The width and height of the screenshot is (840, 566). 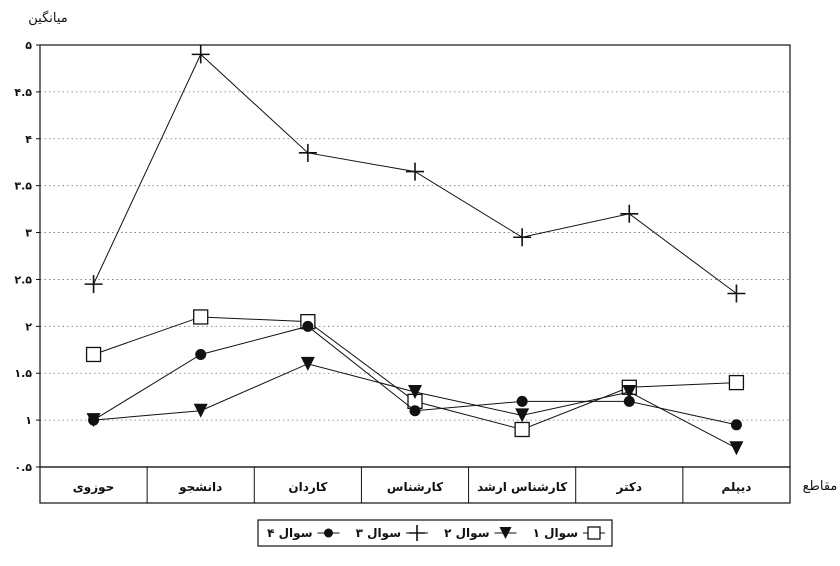 I want to click on legend-label: سوال ۱, so click(x=555, y=533).